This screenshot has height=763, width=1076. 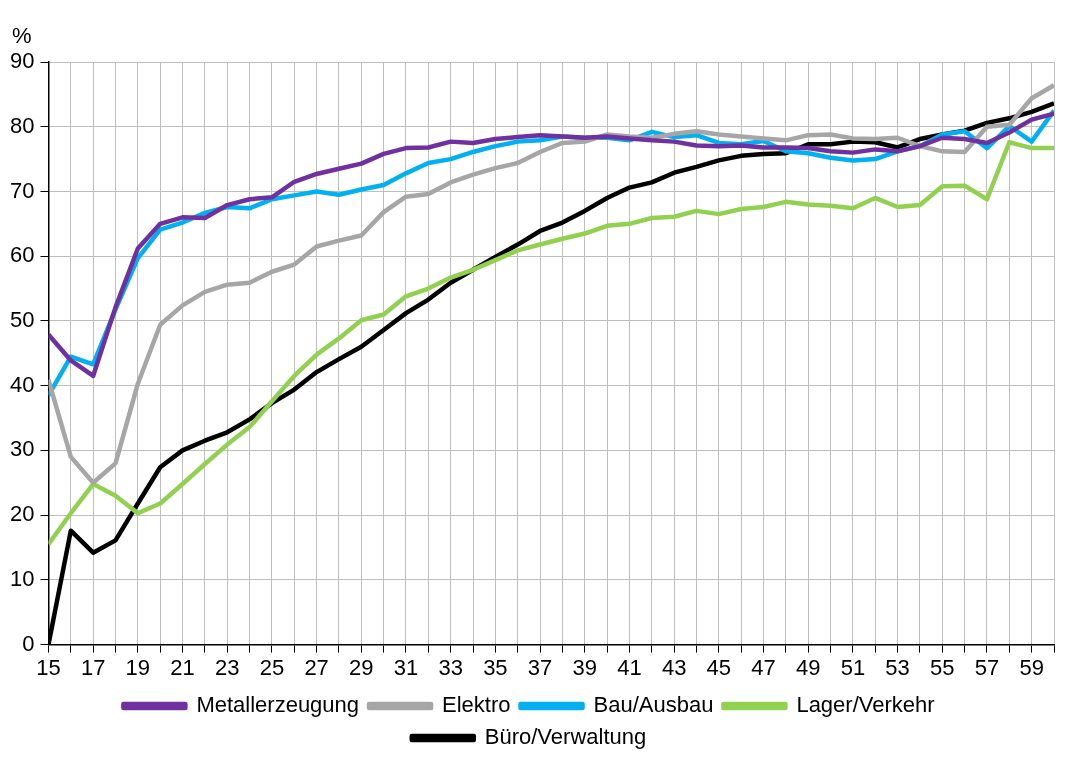 I want to click on x-tick-label: 59, so click(x=1031, y=667).